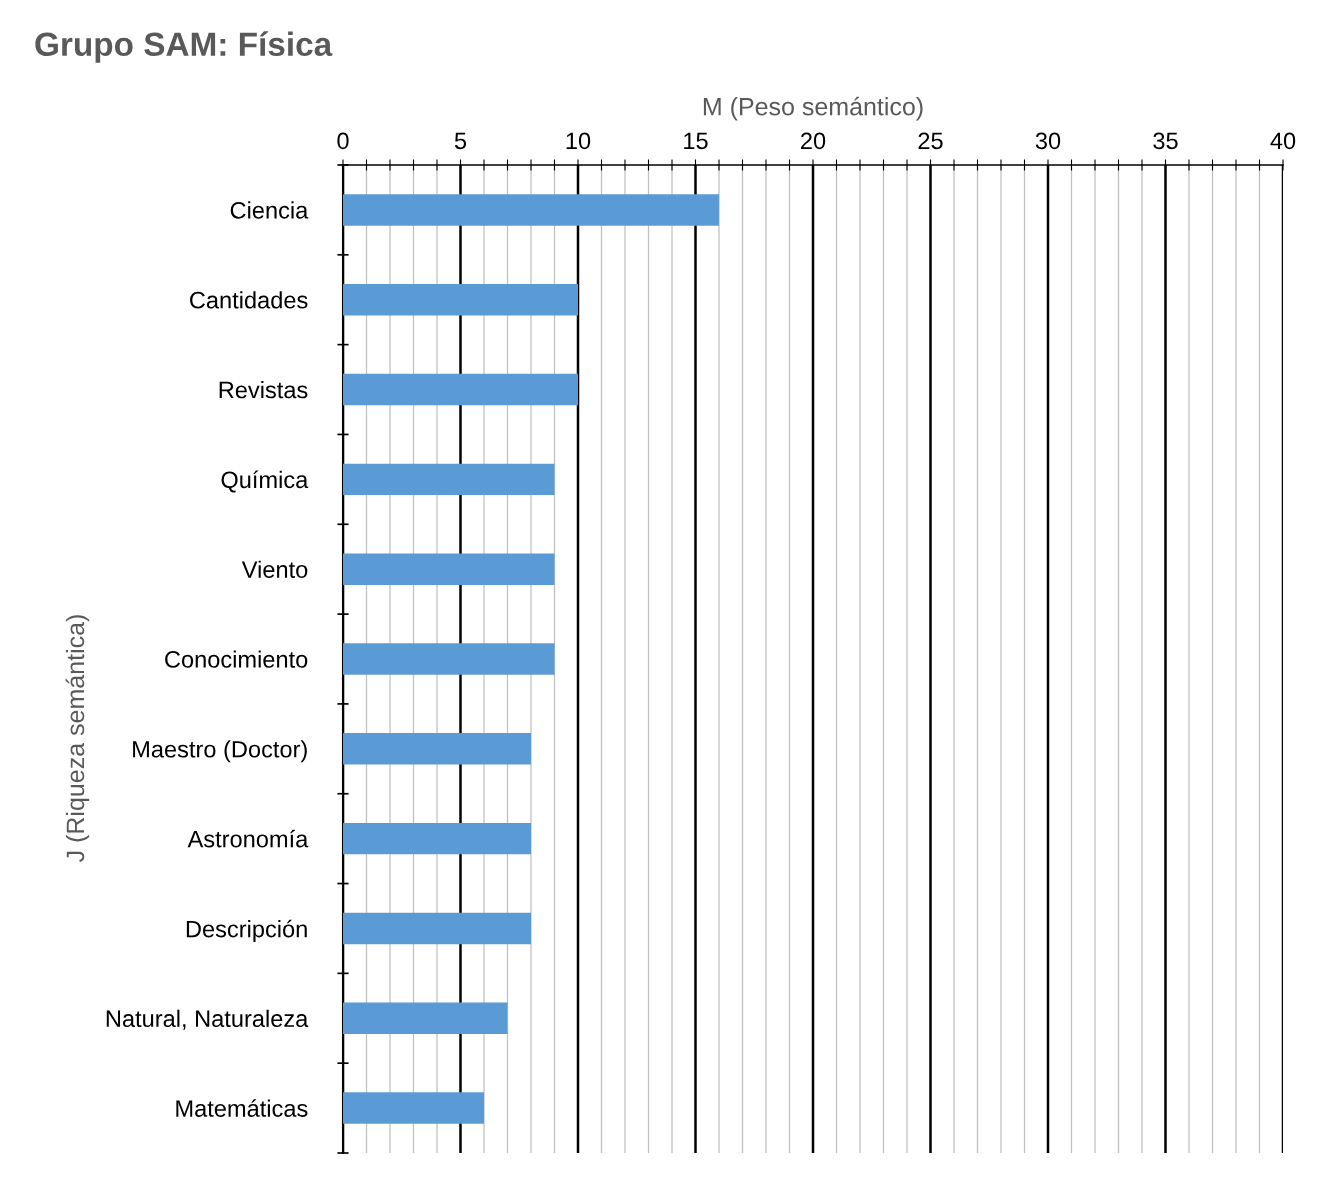 The height and width of the screenshot is (1183, 1338). What do you see at coordinates (269, 210) in the screenshot?
I see `y-tick-label: Ciencia` at bounding box center [269, 210].